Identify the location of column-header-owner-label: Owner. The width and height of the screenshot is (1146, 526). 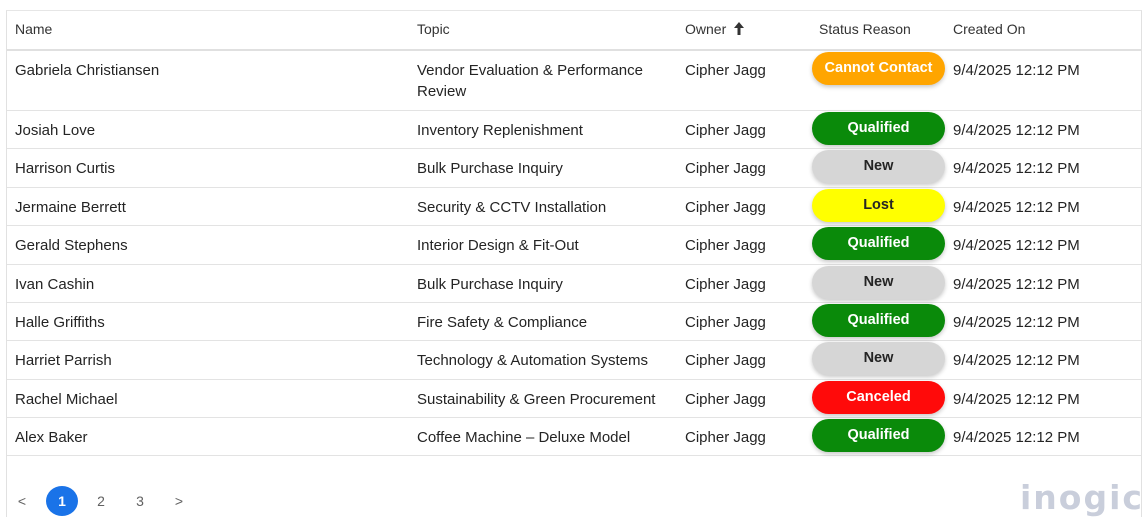
(706, 29).